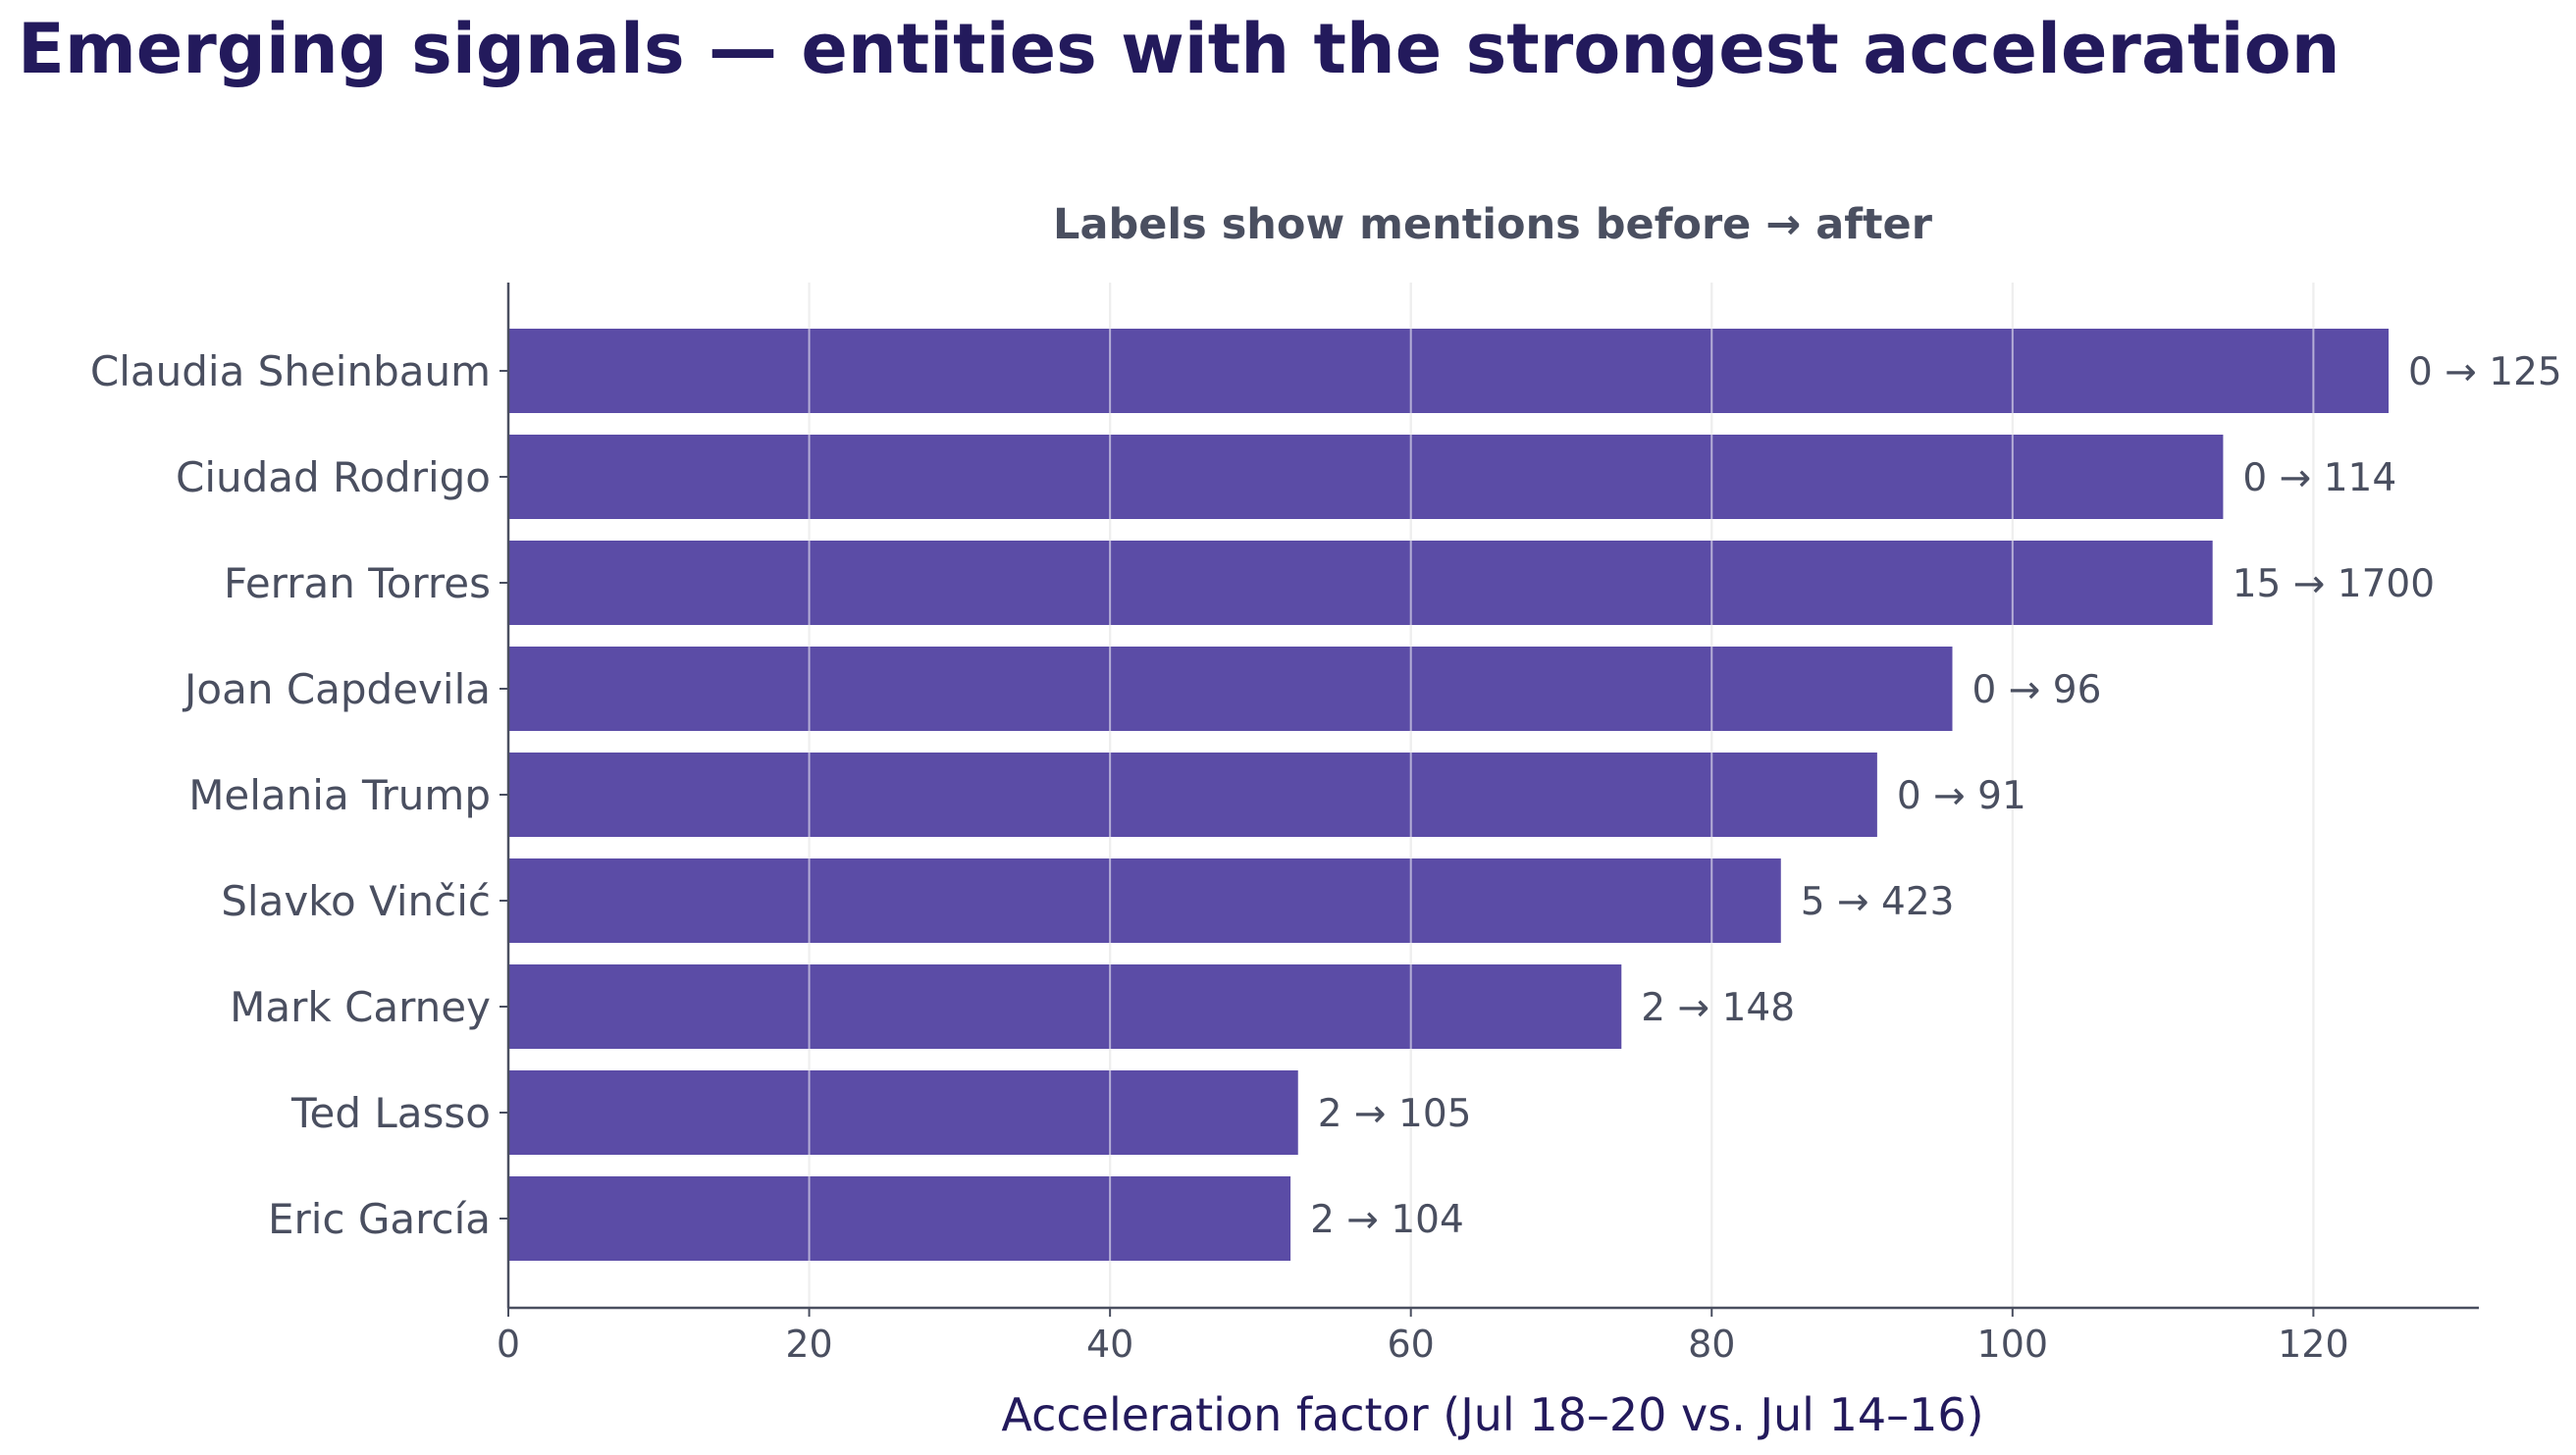 Image resolution: width=2576 pixels, height=1455 pixels. I want to click on category-label: Ferran Torres, so click(357, 583).